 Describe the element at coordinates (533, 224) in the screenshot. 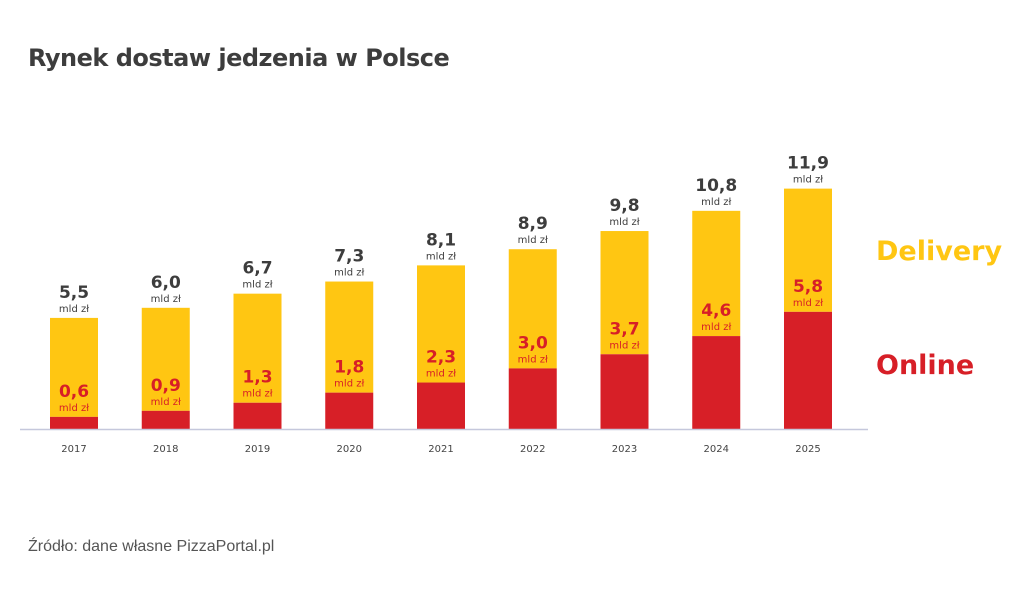

I see `total-value-label-2022: 8,9` at that location.